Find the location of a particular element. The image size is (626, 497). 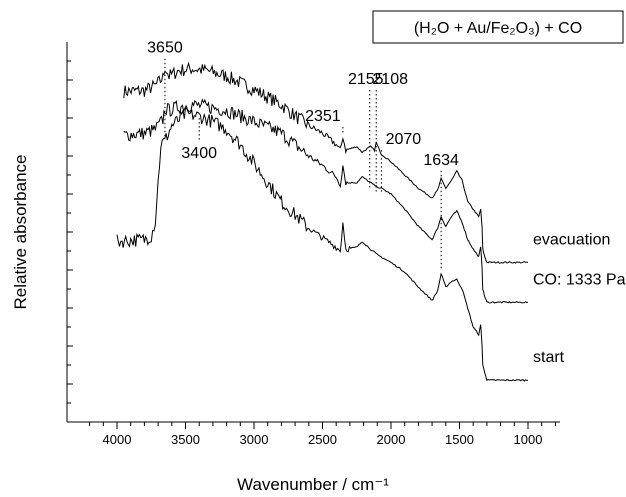

curve-label-layer: evacuation CO: 1333 Pa start is located at coordinates (579, 298).